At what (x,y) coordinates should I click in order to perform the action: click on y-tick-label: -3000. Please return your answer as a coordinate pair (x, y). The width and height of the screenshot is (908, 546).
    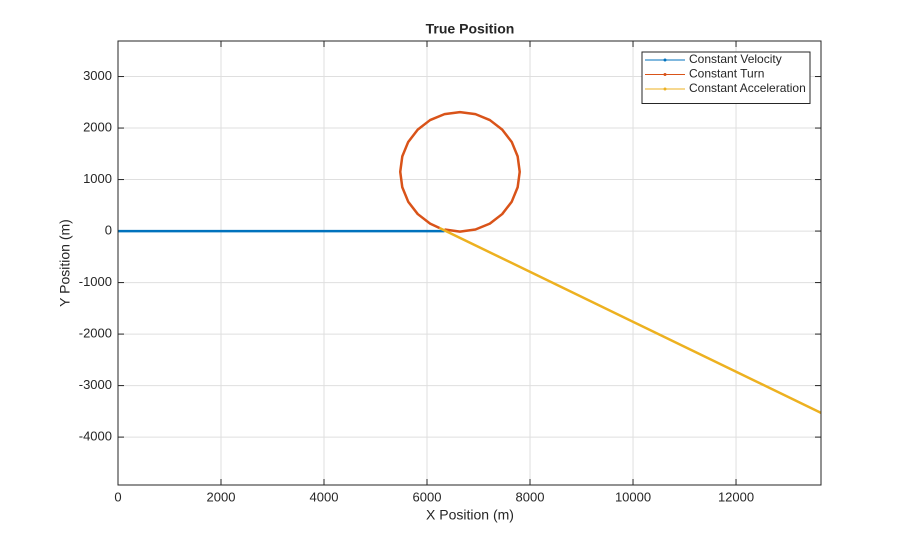
    Looking at the image, I should click on (95, 384).